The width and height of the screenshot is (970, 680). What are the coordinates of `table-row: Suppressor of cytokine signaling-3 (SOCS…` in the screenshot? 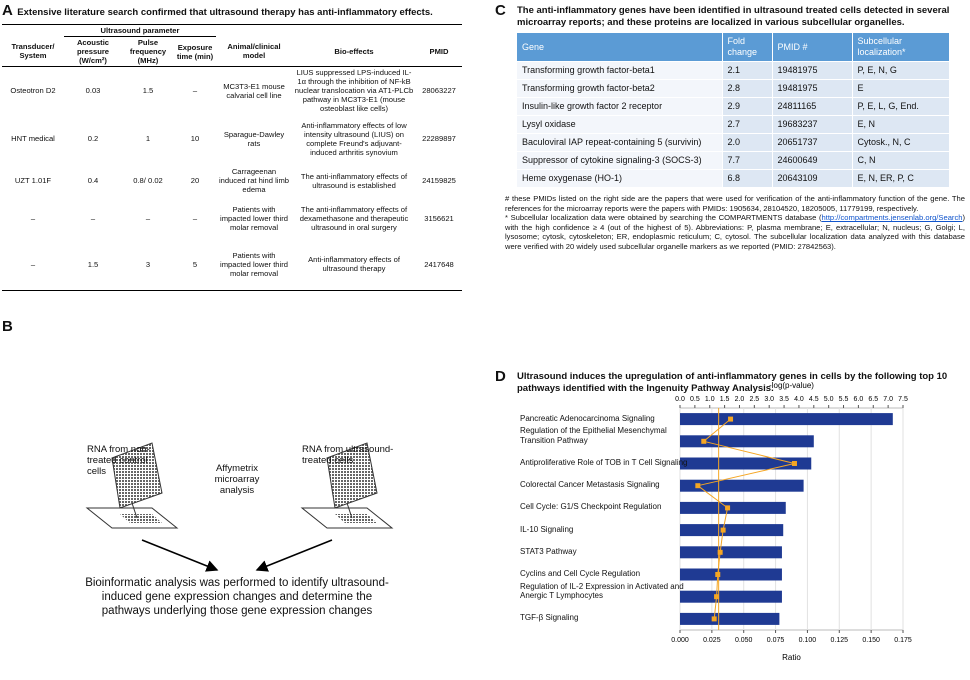 It's located at (733, 160).